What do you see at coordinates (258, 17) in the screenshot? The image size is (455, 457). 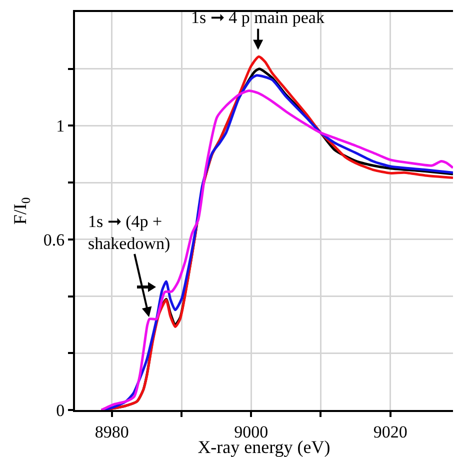 I see `annotation: 1s ➞ 4 p main peak` at bounding box center [258, 17].